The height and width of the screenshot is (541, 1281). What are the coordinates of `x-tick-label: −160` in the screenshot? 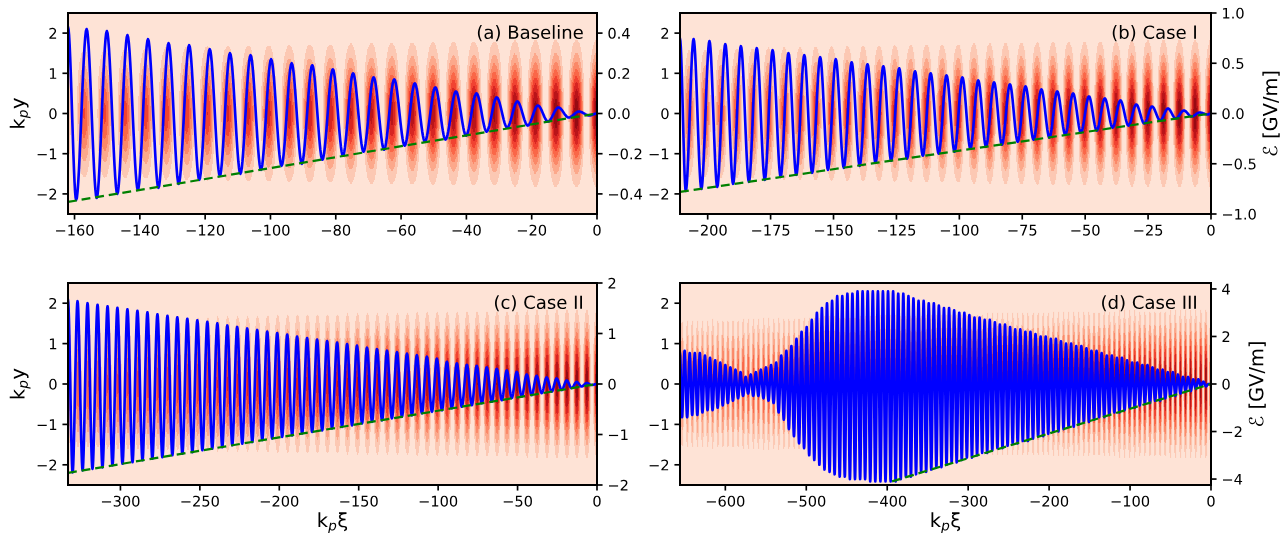 It's located at (75, 230).